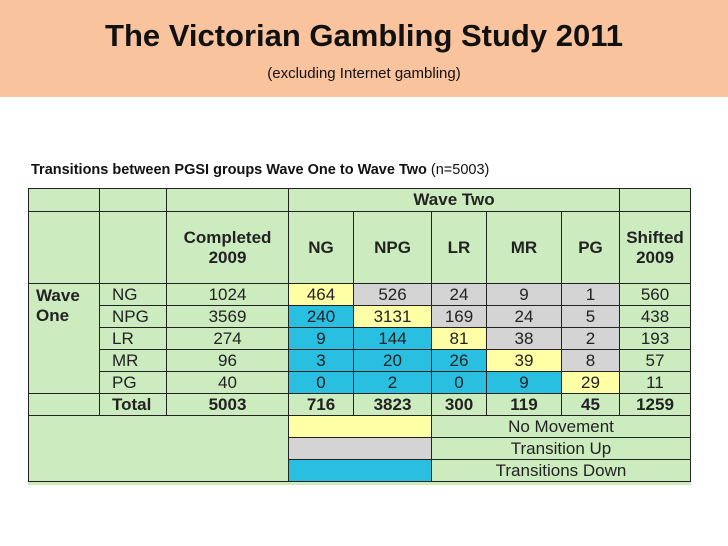 The width and height of the screenshot is (728, 546). What do you see at coordinates (392, 247) in the screenshot?
I see `column-header-npg: NPG` at bounding box center [392, 247].